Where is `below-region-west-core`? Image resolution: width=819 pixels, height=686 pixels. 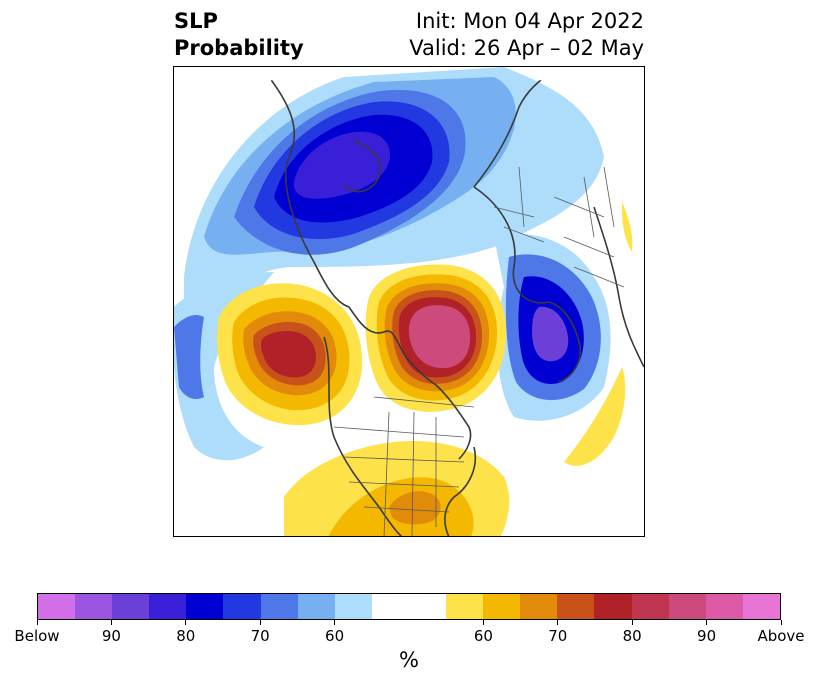 below-region-west-core is located at coordinates (341, 165).